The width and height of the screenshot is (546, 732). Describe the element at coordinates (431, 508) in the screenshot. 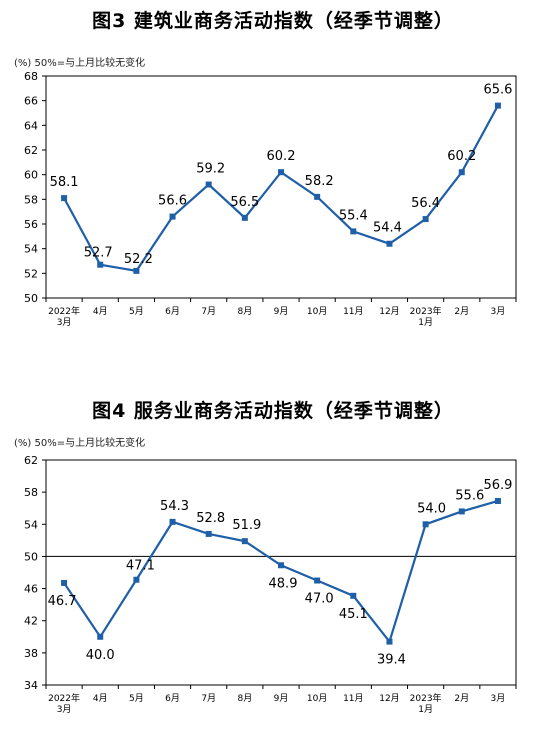

I see `data-label: 54.0` at that location.